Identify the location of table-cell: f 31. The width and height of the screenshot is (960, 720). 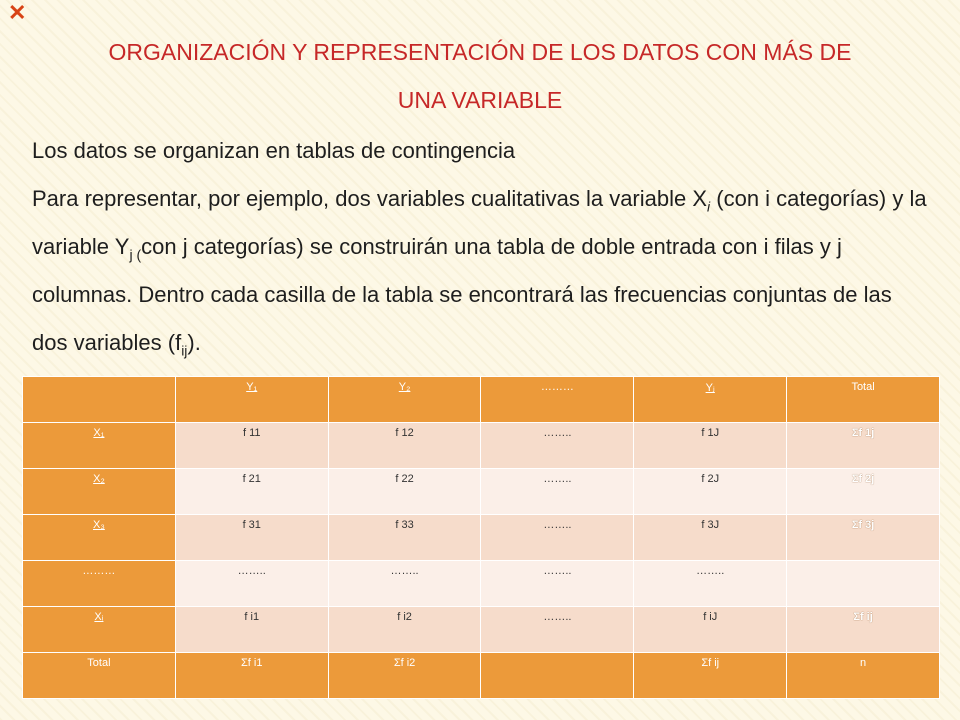
(251, 537).